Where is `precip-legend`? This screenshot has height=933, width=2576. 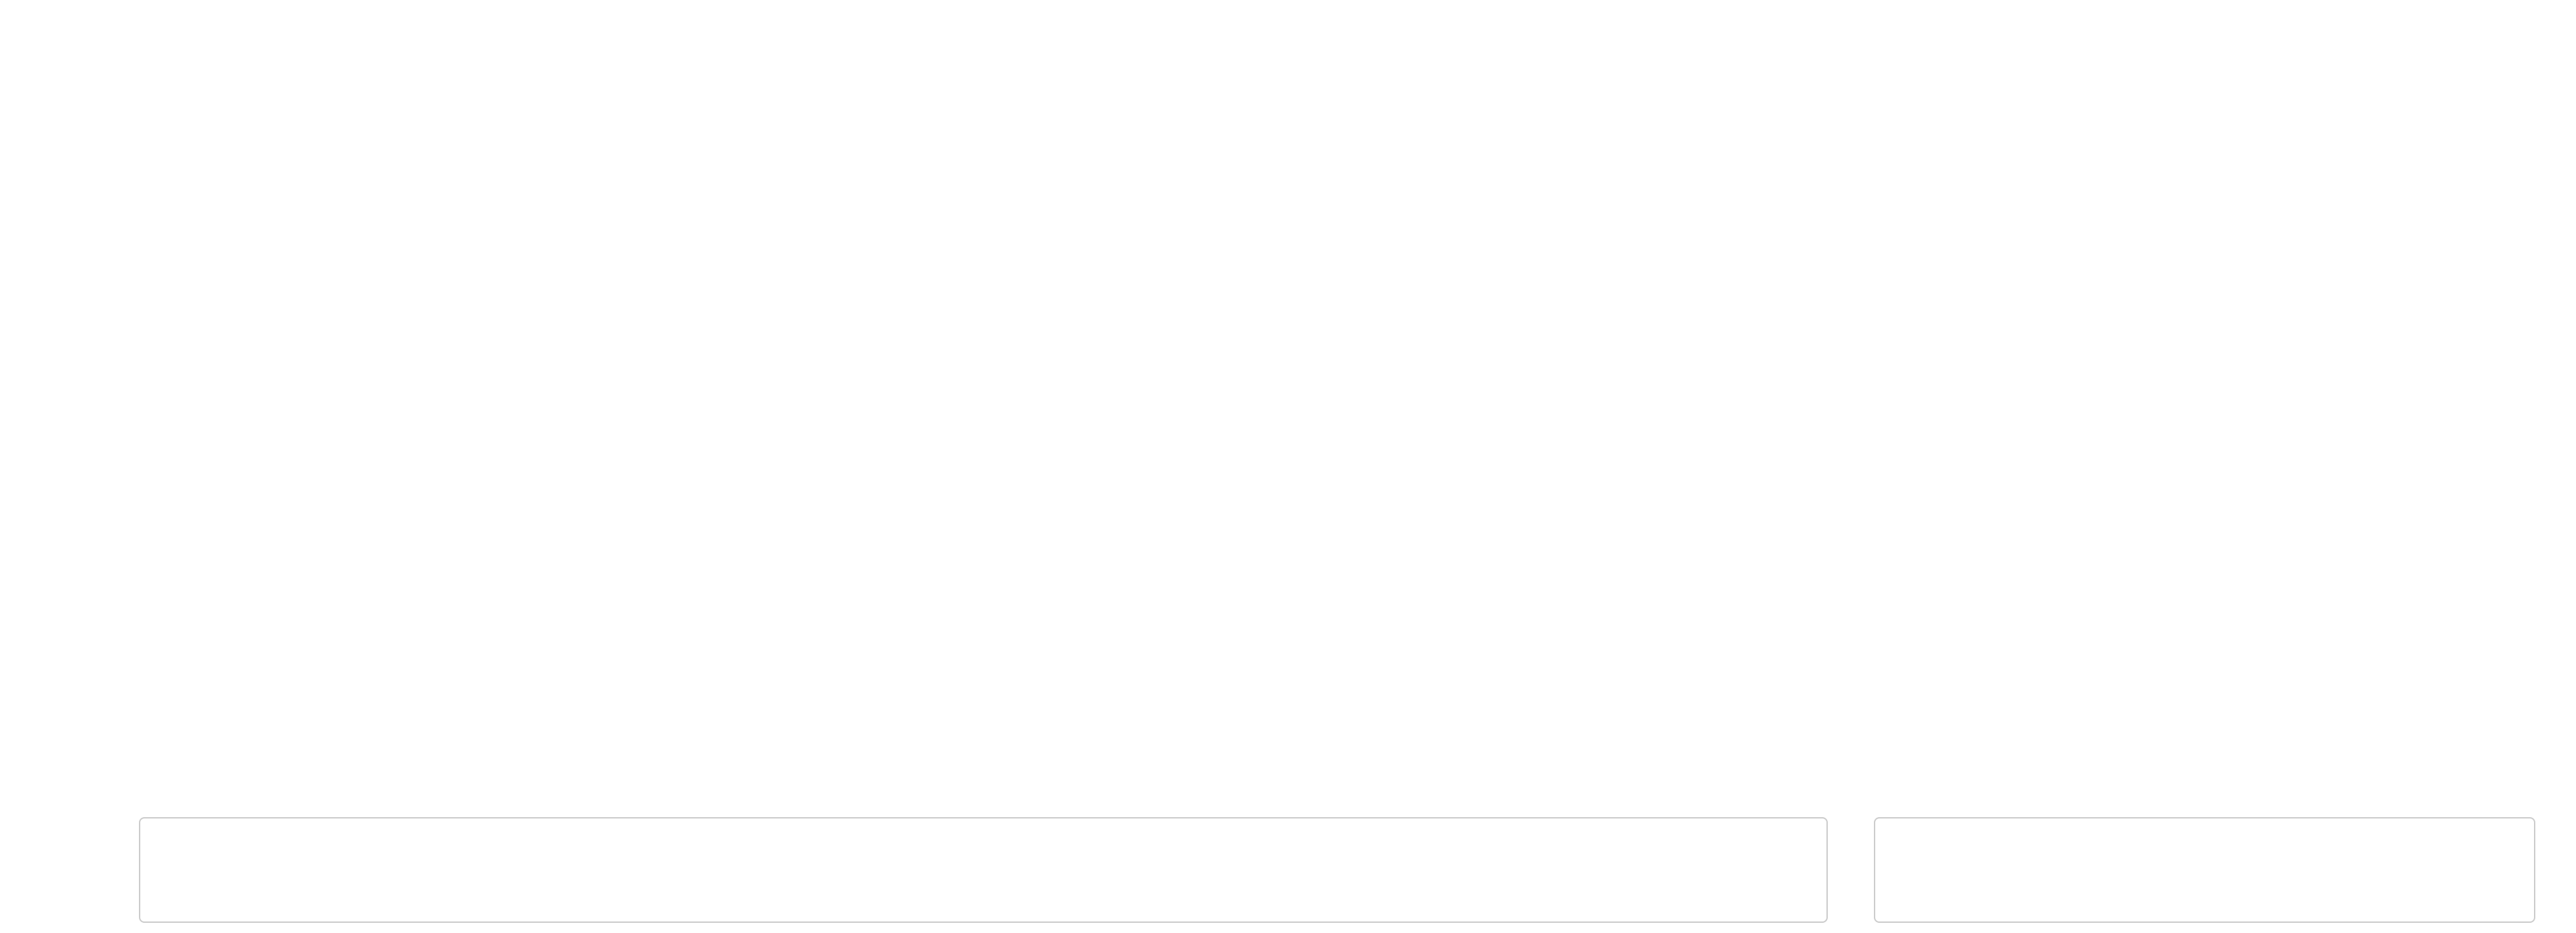 precip-legend is located at coordinates (2204, 870).